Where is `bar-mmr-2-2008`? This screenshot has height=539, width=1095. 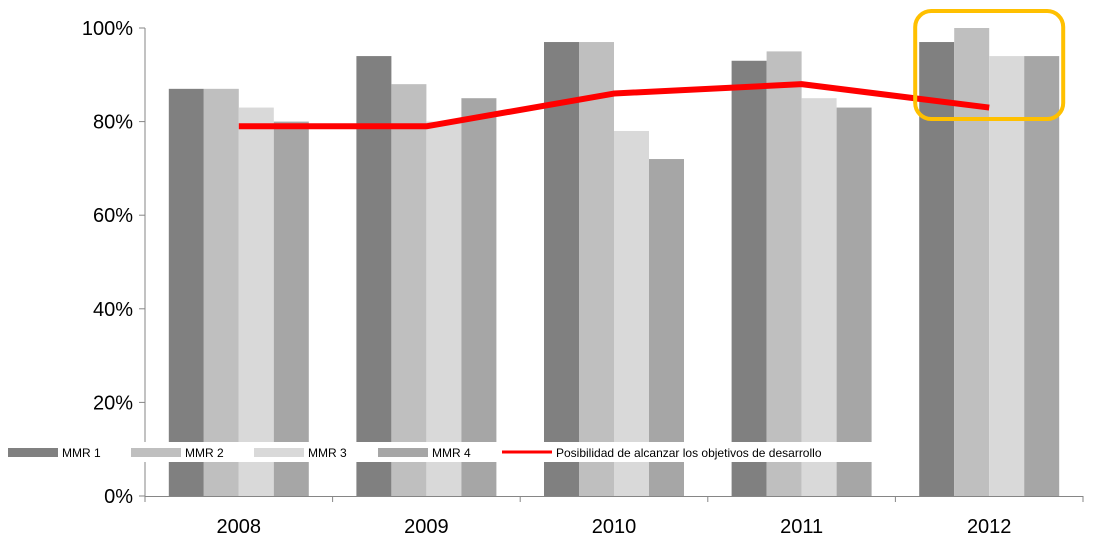
bar-mmr-2-2008 is located at coordinates (221, 292).